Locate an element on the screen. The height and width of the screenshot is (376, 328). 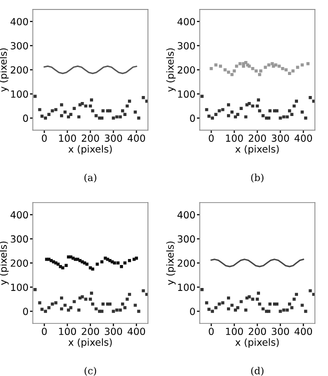
x-tick-label: 200 is located at coordinates (90, 138).